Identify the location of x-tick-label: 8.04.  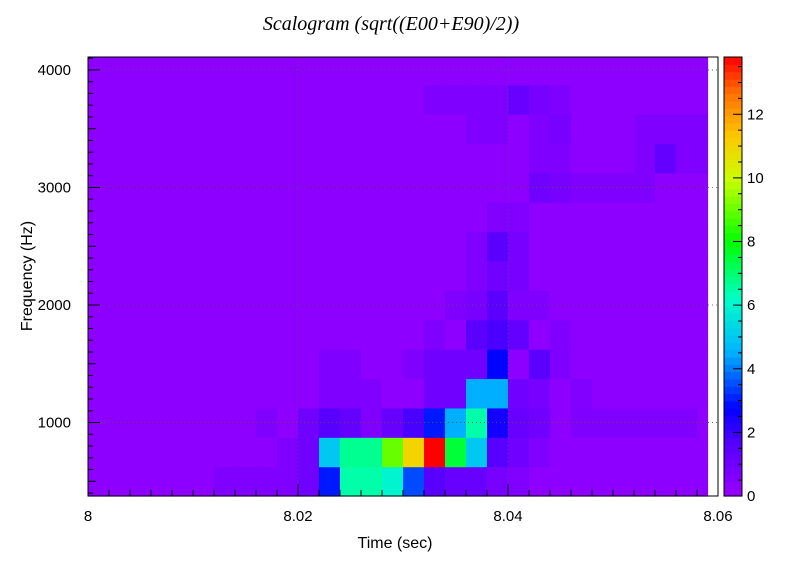
(507, 516).